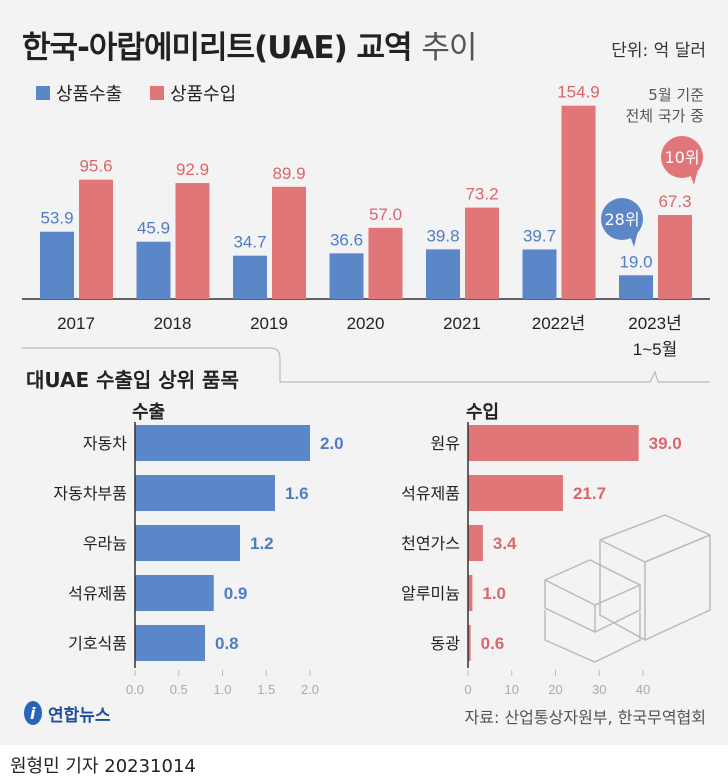  I want to click on data-label: 34.7, so click(249, 242).